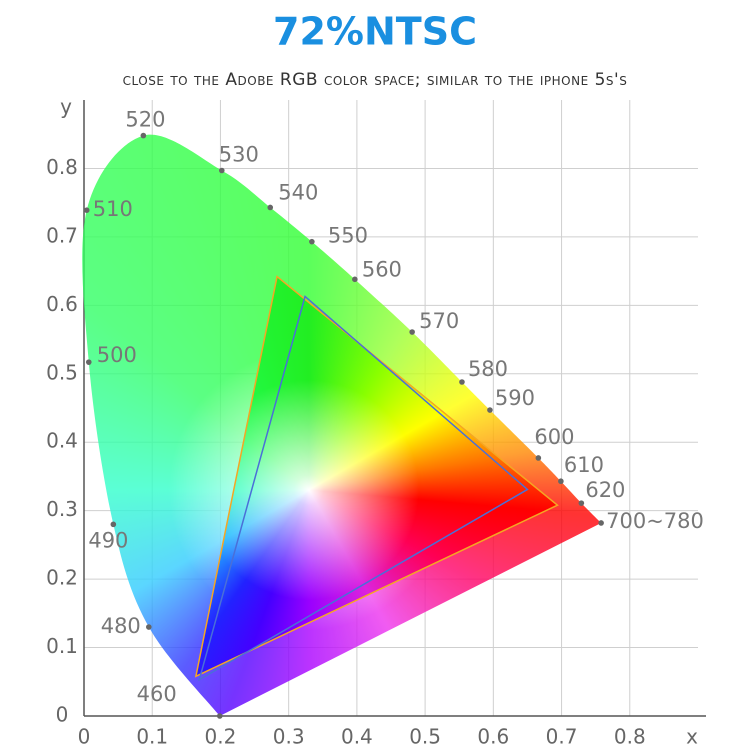 The image size is (750, 754). I want to click on y-tick-label: 0.6, so click(62, 304).